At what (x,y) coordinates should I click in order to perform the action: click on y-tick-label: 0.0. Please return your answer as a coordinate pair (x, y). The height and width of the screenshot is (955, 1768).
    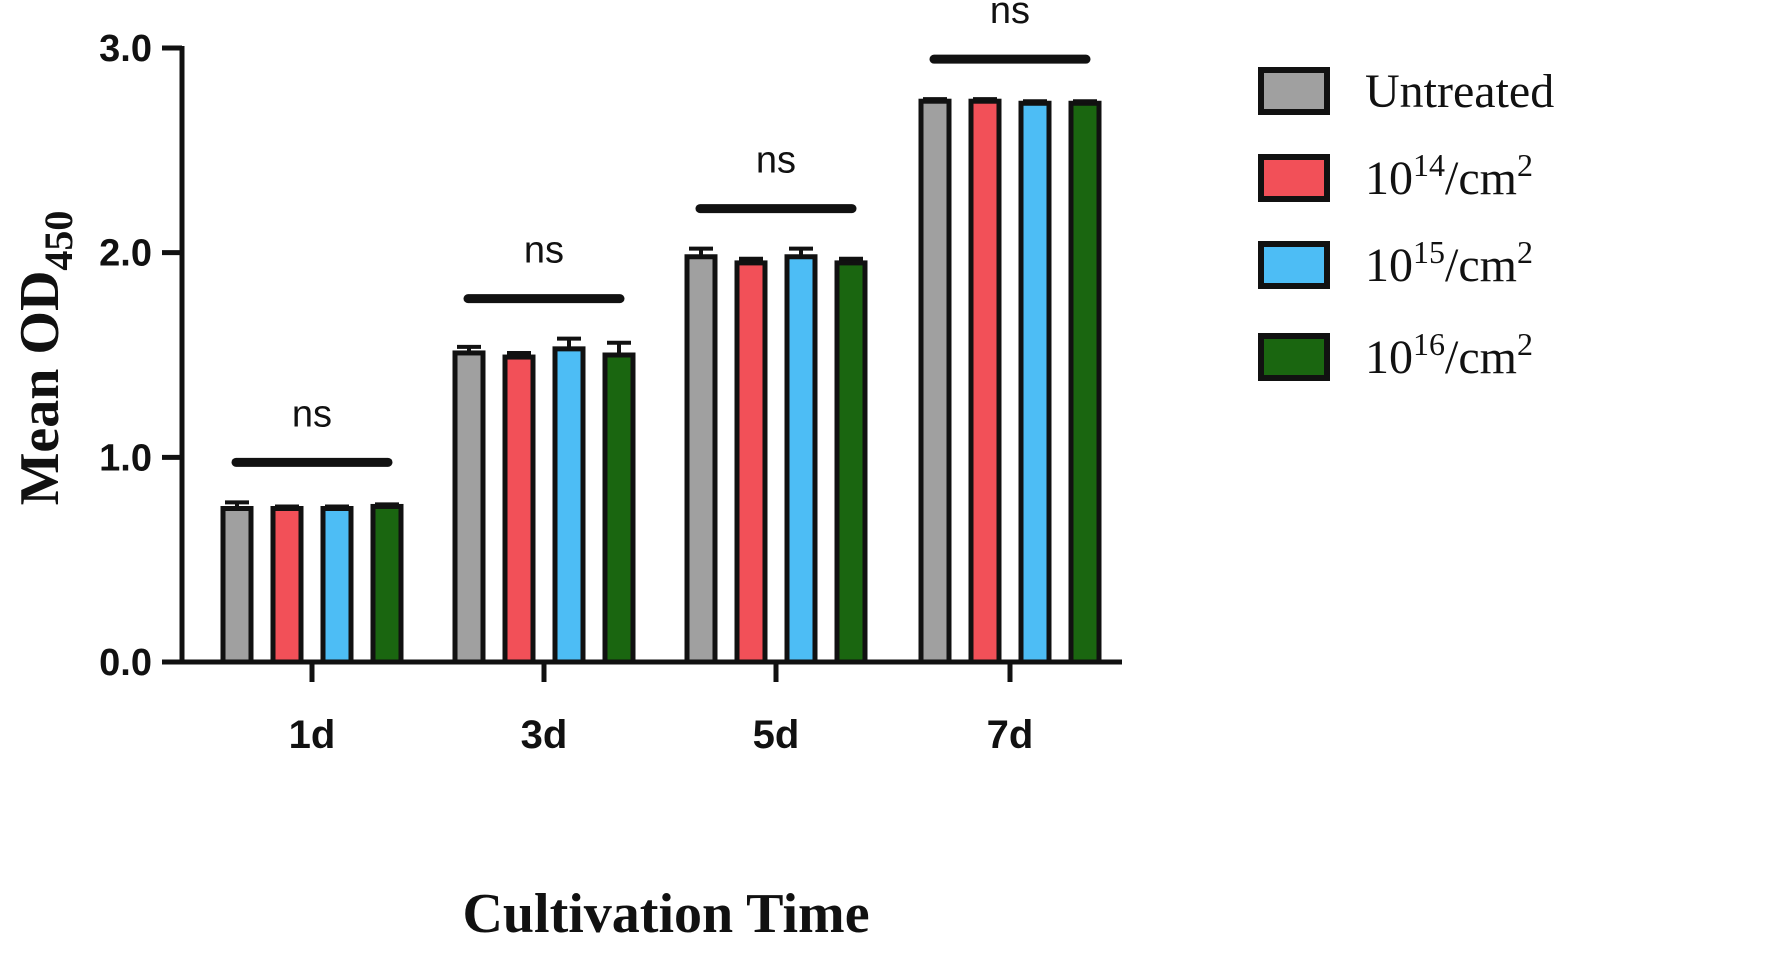
    Looking at the image, I should click on (125, 663).